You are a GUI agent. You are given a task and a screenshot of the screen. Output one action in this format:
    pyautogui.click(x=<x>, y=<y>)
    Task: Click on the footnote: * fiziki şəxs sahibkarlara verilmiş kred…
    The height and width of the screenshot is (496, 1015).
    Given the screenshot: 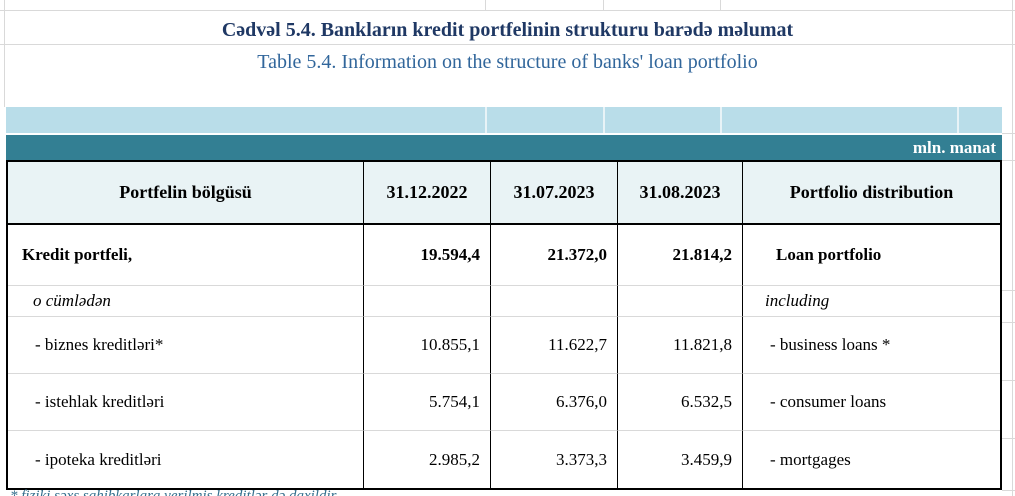 What is the action you would take?
    pyautogui.click(x=360, y=492)
    